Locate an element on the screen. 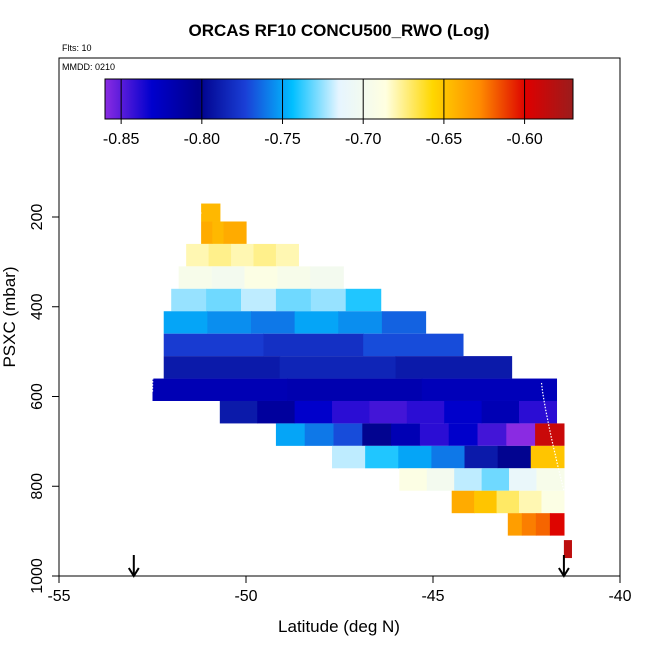  x-tick-label: -55 is located at coordinates (58, 596).